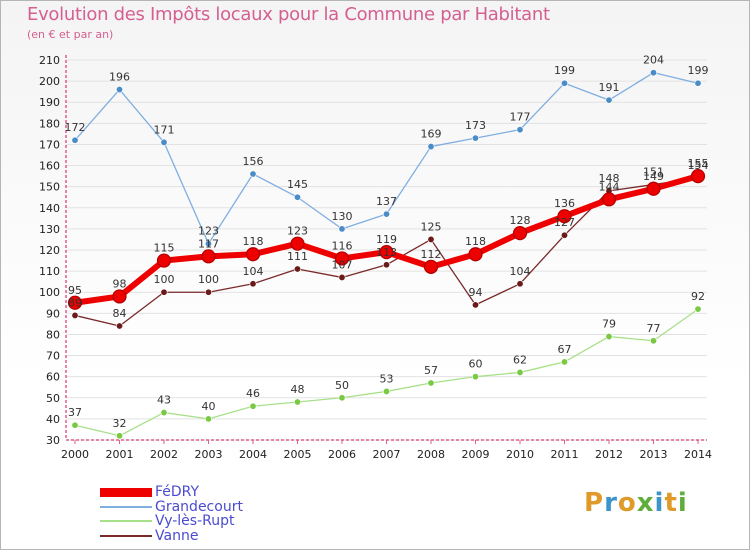 Image resolution: width=750 pixels, height=550 pixels. Describe the element at coordinates (431, 226) in the screenshot. I see `data-label: 125` at that location.